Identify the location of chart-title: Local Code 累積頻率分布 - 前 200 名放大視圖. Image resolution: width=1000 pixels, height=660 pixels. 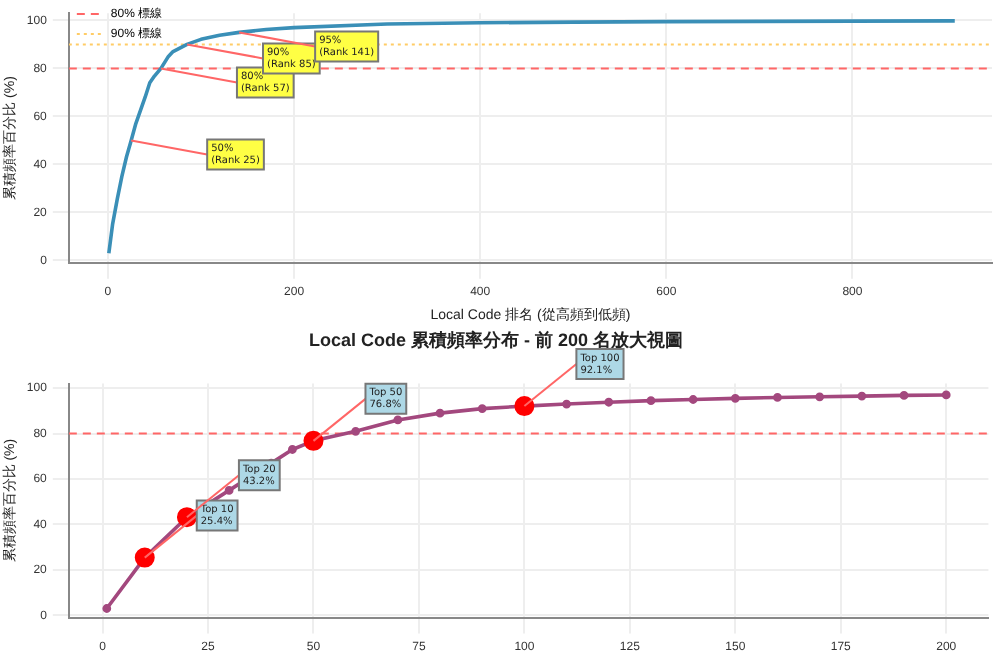
(496, 339).